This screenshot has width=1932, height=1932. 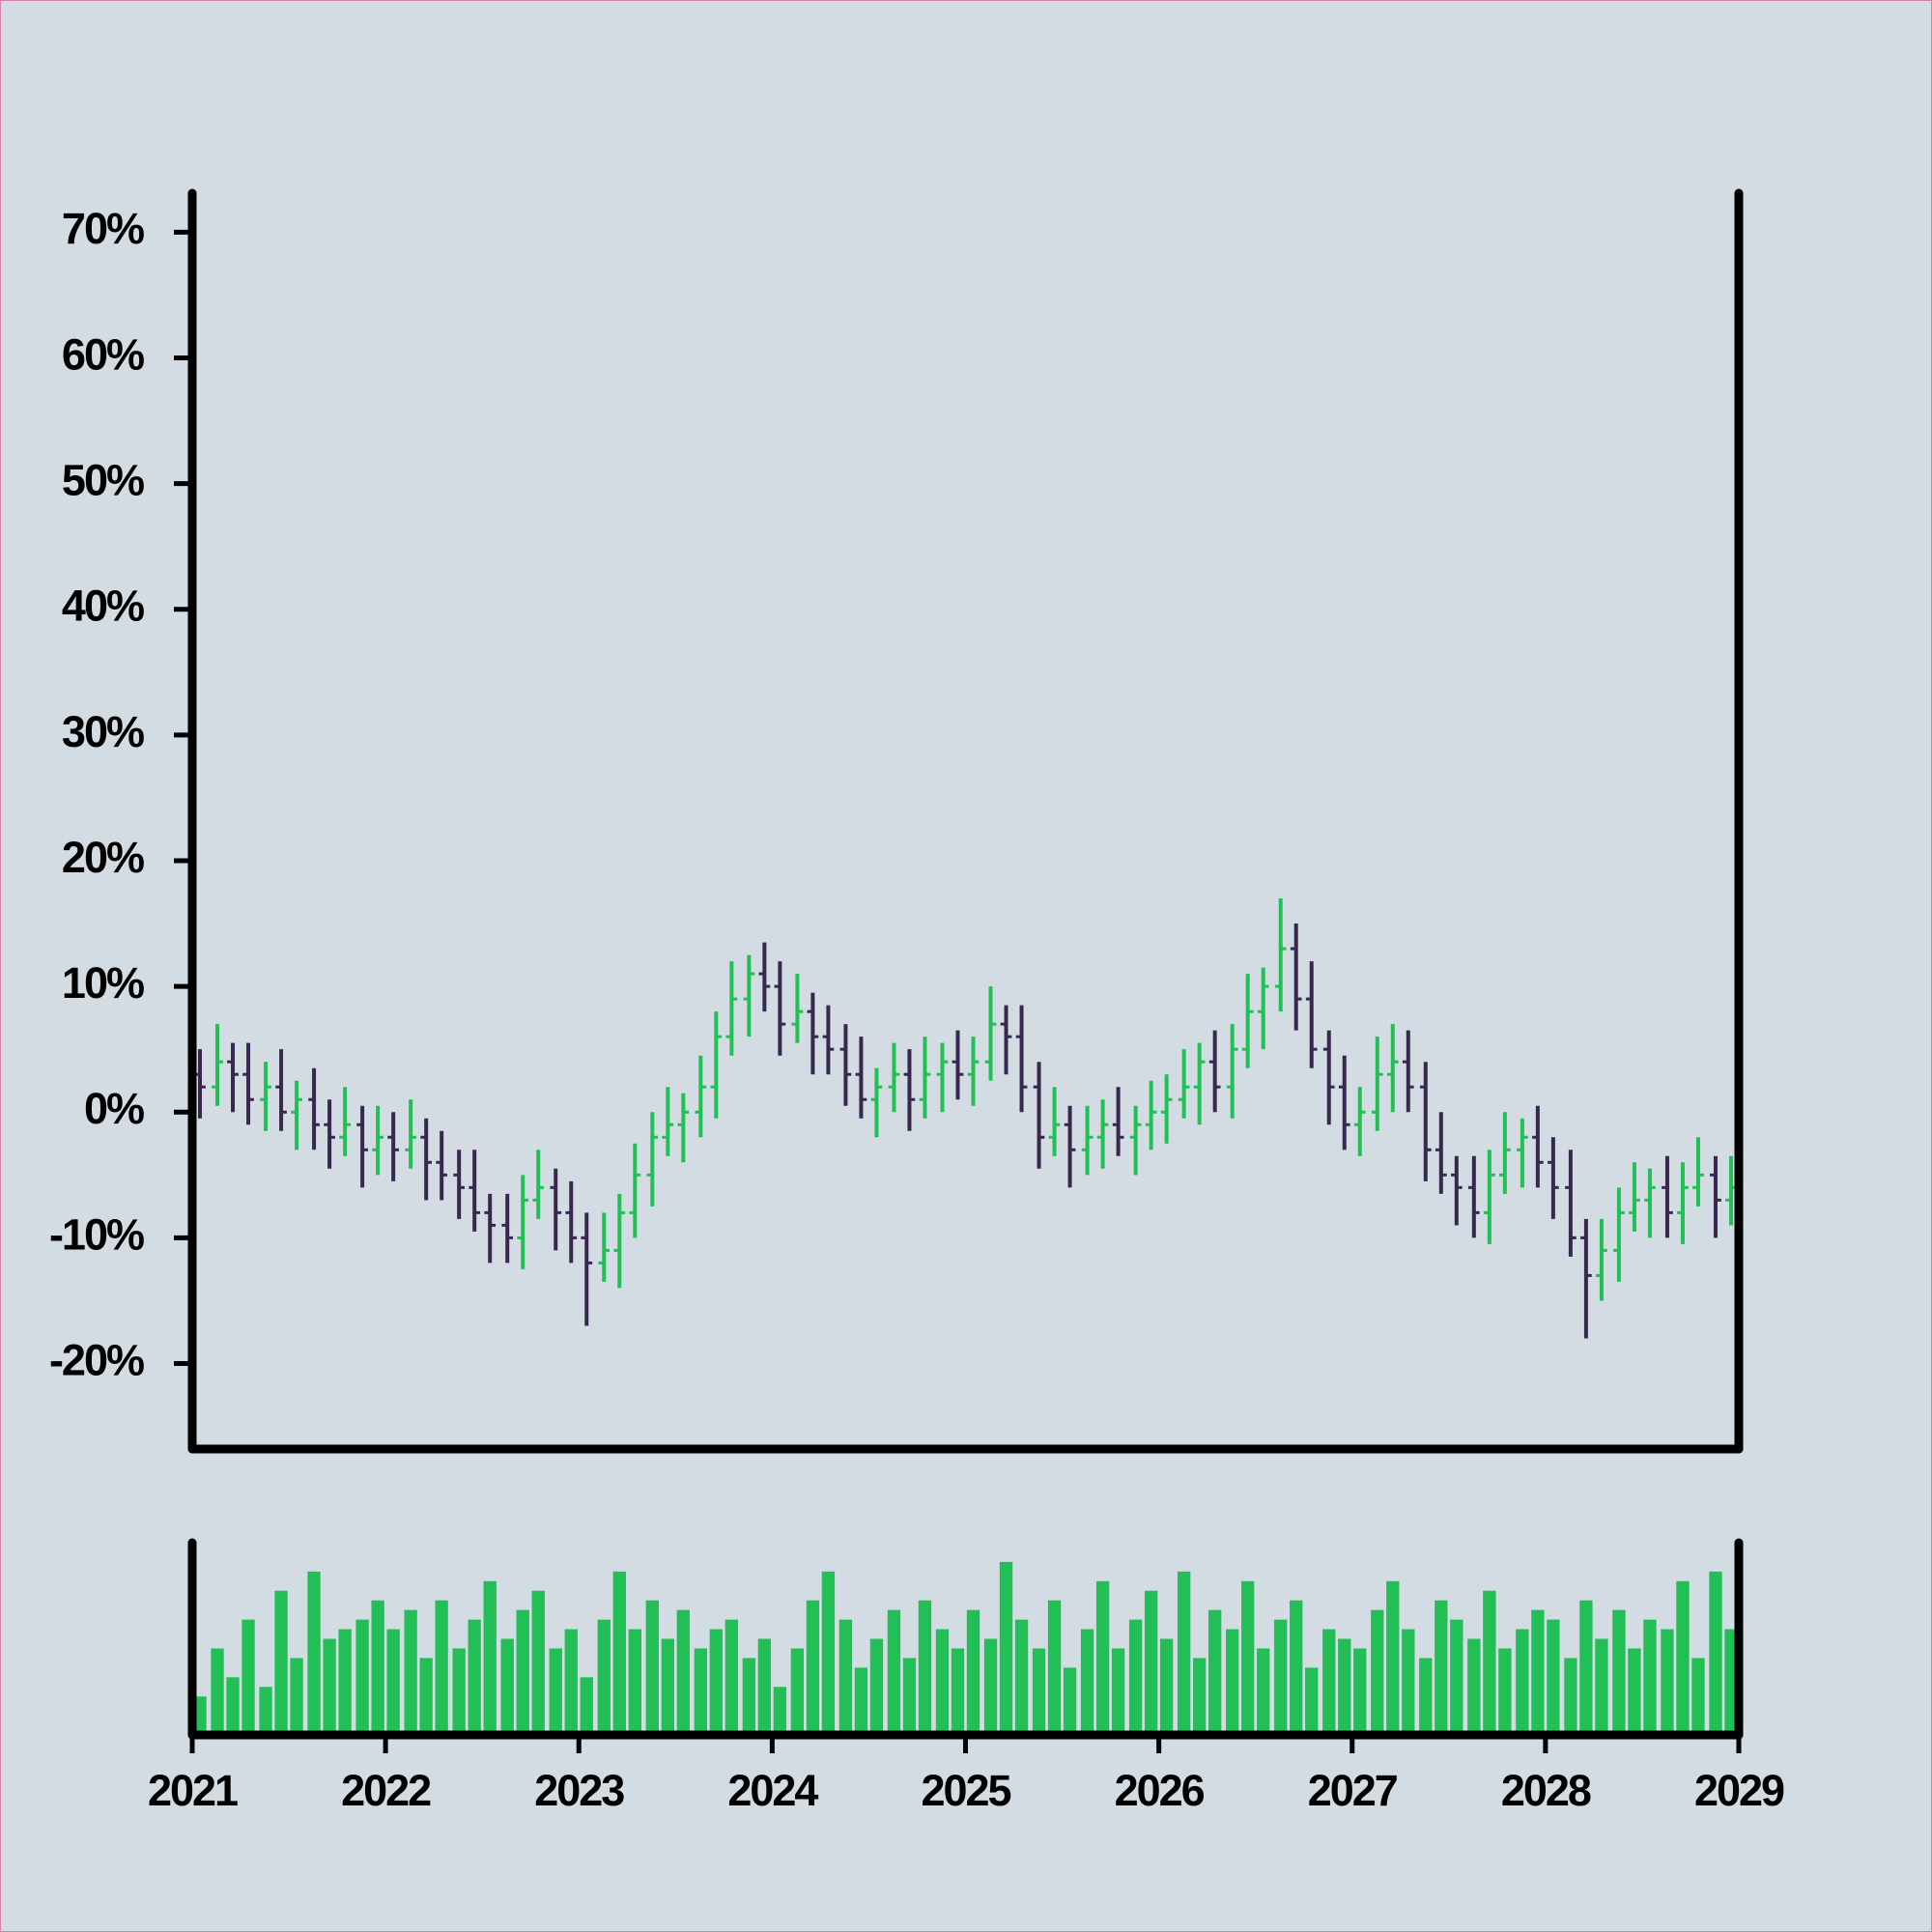 What do you see at coordinates (103, 606) in the screenshot?
I see `y-tick-label: 40%` at bounding box center [103, 606].